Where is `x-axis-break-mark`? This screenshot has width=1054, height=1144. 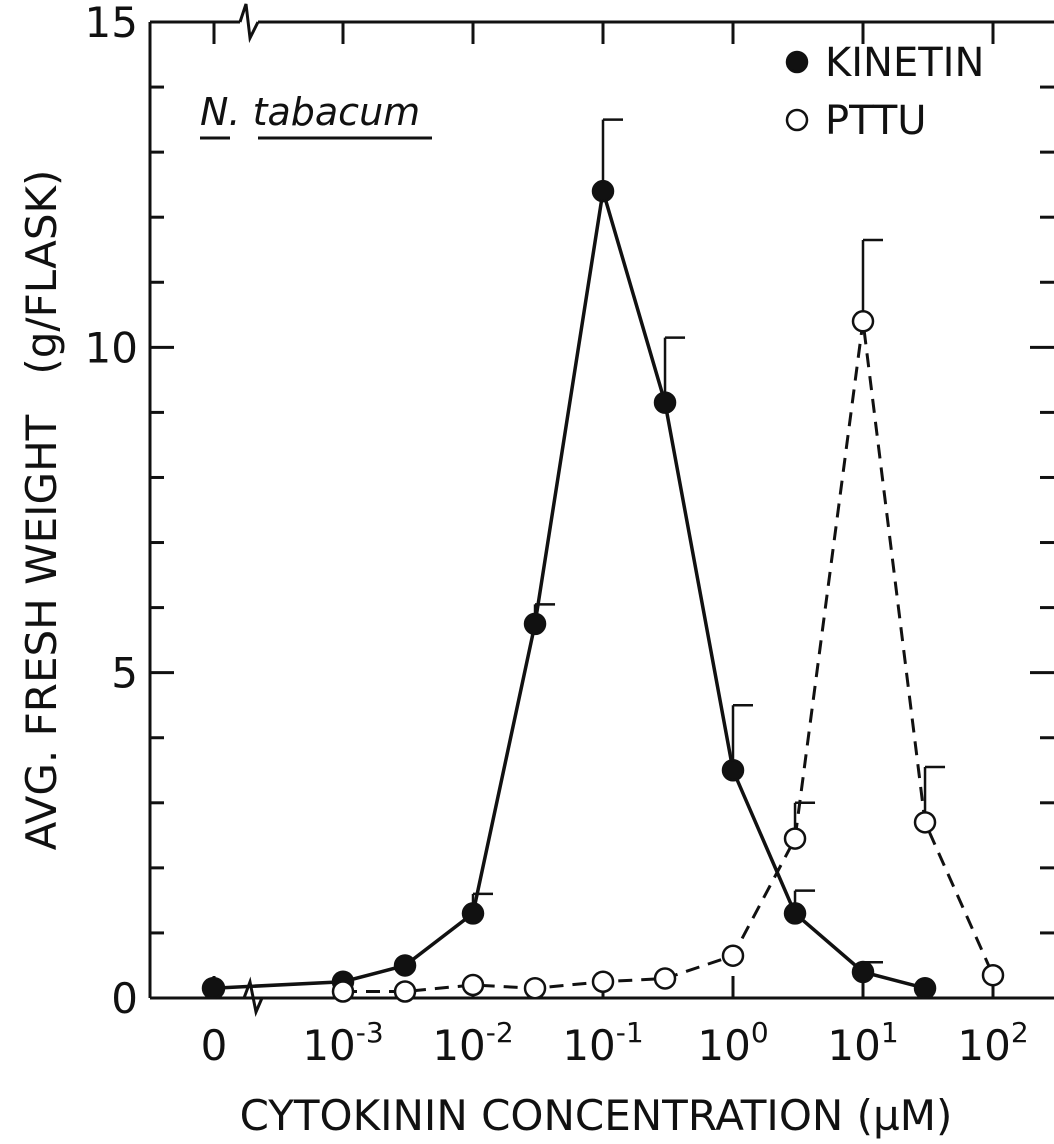 x-axis-break-mark is located at coordinates (253, 997).